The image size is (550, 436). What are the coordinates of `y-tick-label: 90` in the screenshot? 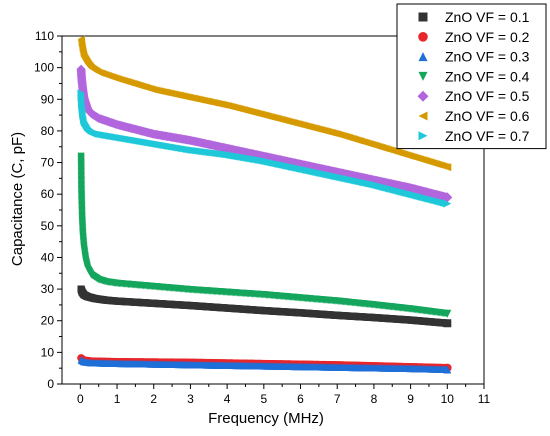 It's located at (48, 99).